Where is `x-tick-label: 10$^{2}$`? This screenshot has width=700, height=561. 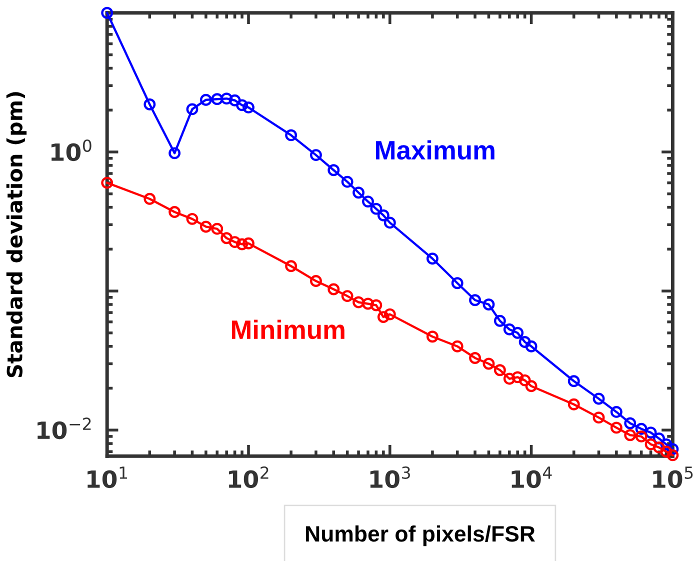 x-tick-label: 10$^{2}$ is located at coordinates (248, 477).